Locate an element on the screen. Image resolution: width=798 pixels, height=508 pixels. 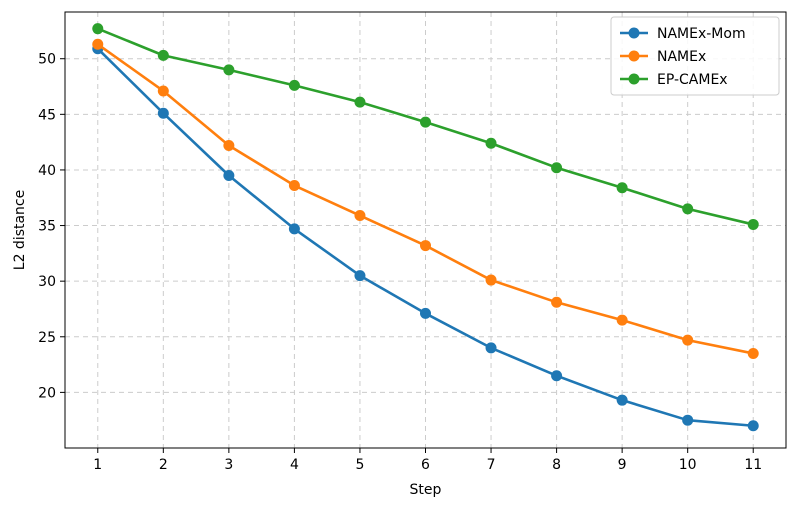
x-axis-ticks: 1 2 3 4 5 6 7 8 9 10 11 is located at coordinates (427, 460).